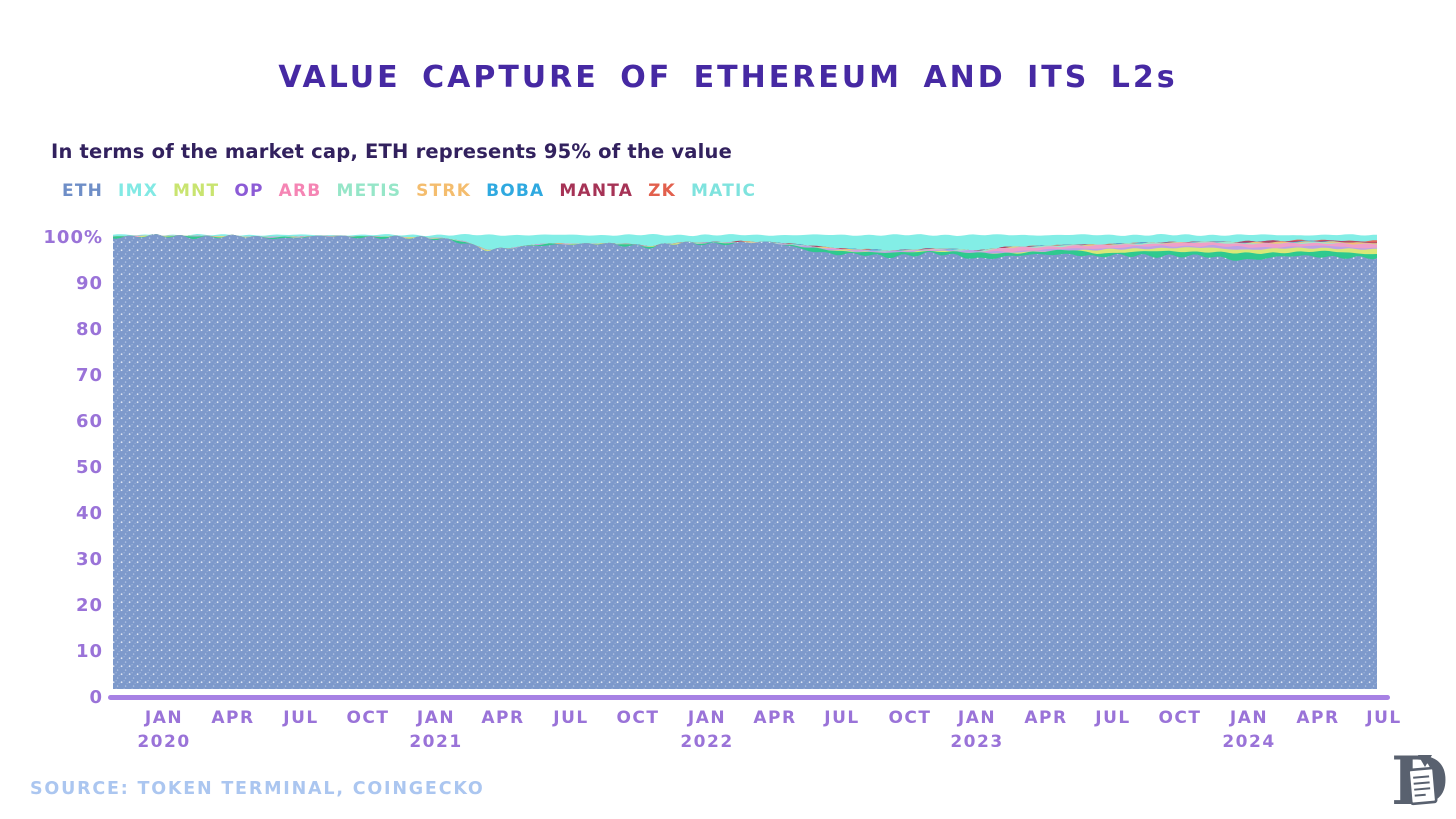 This screenshot has height=819, width=1456. Describe the element at coordinates (977, 730) in the screenshot. I see `x-tick-jan-2023: JAN 2023` at that location.